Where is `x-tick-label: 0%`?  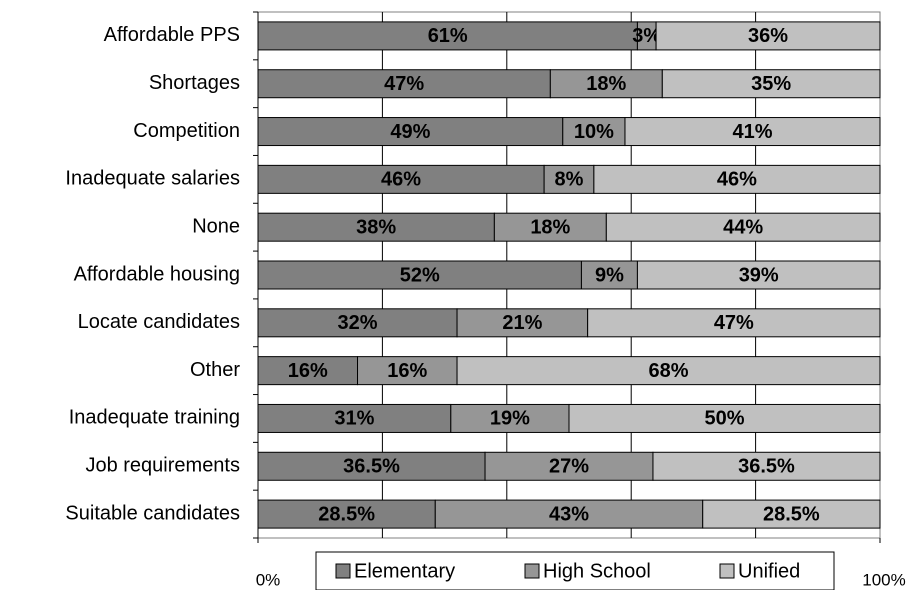 x-tick-label: 0% is located at coordinates (268, 579).